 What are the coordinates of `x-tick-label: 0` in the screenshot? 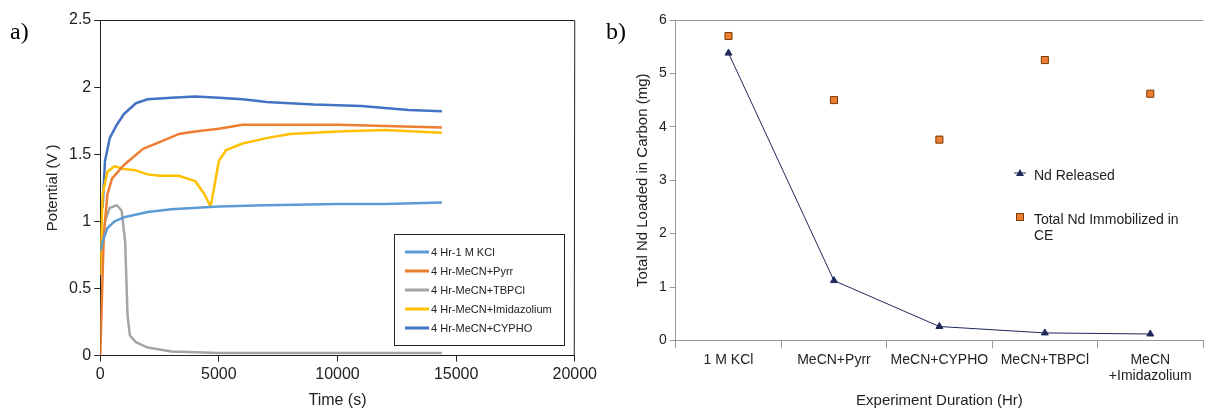 It's located at (100, 373).